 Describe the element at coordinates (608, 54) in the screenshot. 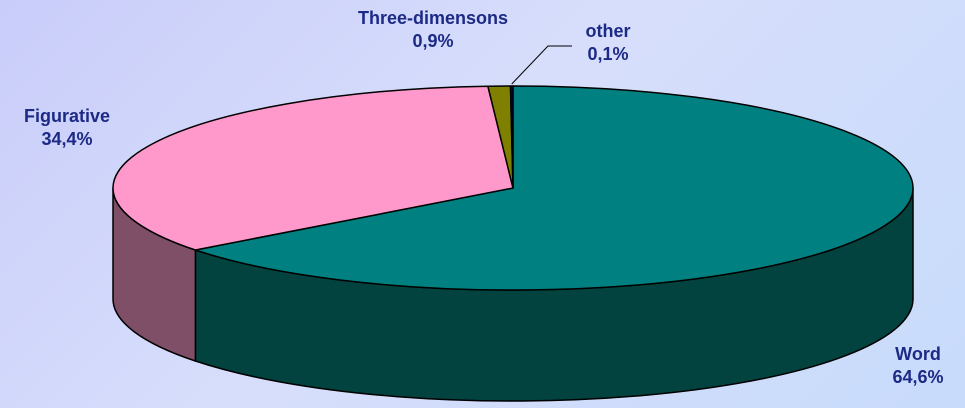

I see `slice-value-other: 0,1%` at that location.